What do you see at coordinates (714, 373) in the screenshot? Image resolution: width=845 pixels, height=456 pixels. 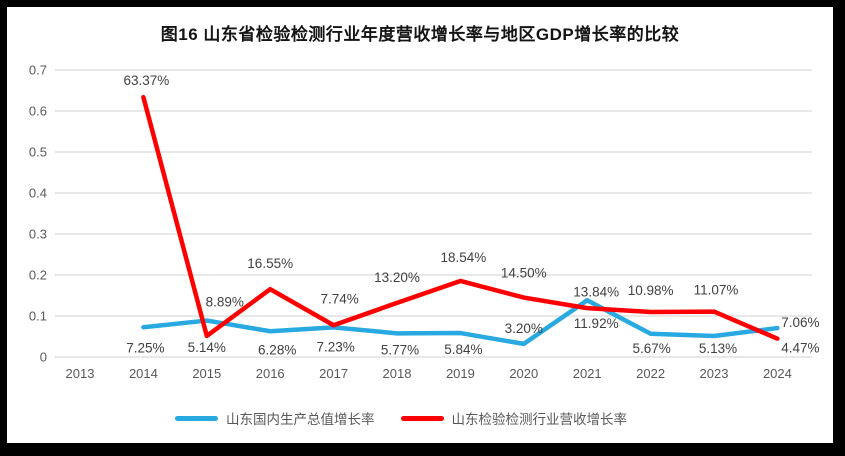 I see `x-tick-label: 2023` at bounding box center [714, 373].